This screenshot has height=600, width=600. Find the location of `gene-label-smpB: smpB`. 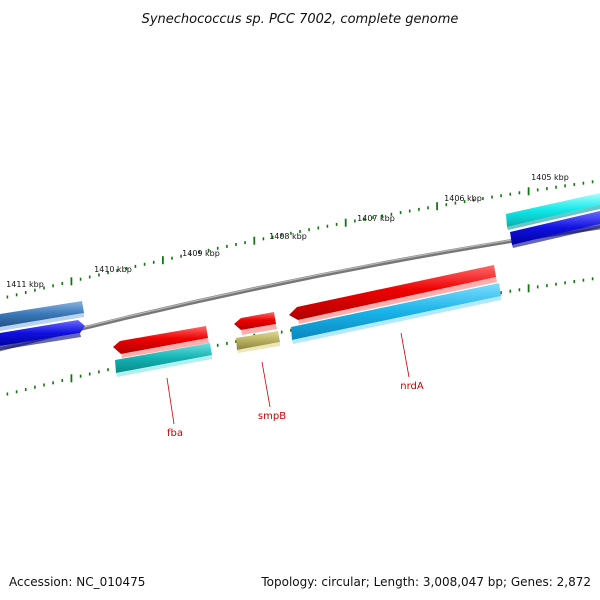

gene-label-smpB: smpB is located at coordinates (272, 416).